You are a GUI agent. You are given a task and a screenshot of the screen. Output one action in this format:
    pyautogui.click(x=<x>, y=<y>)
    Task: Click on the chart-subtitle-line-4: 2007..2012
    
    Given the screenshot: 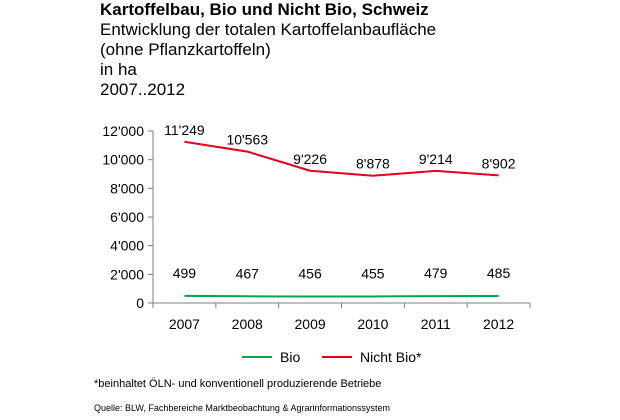 What is the action you would take?
    pyautogui.click(x=143, y=89)
    